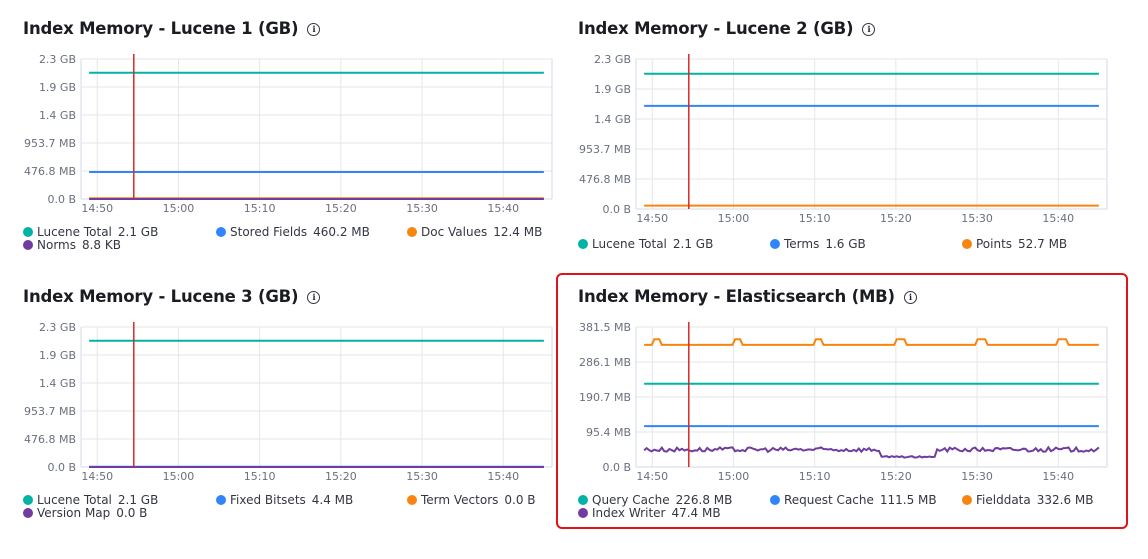 This screenshot has height=559, width=1148. What do you see at coordinates (332, 500) in the screenshot?
I see `legend-value: 4.4 MB` at bounding box center [332, 500].